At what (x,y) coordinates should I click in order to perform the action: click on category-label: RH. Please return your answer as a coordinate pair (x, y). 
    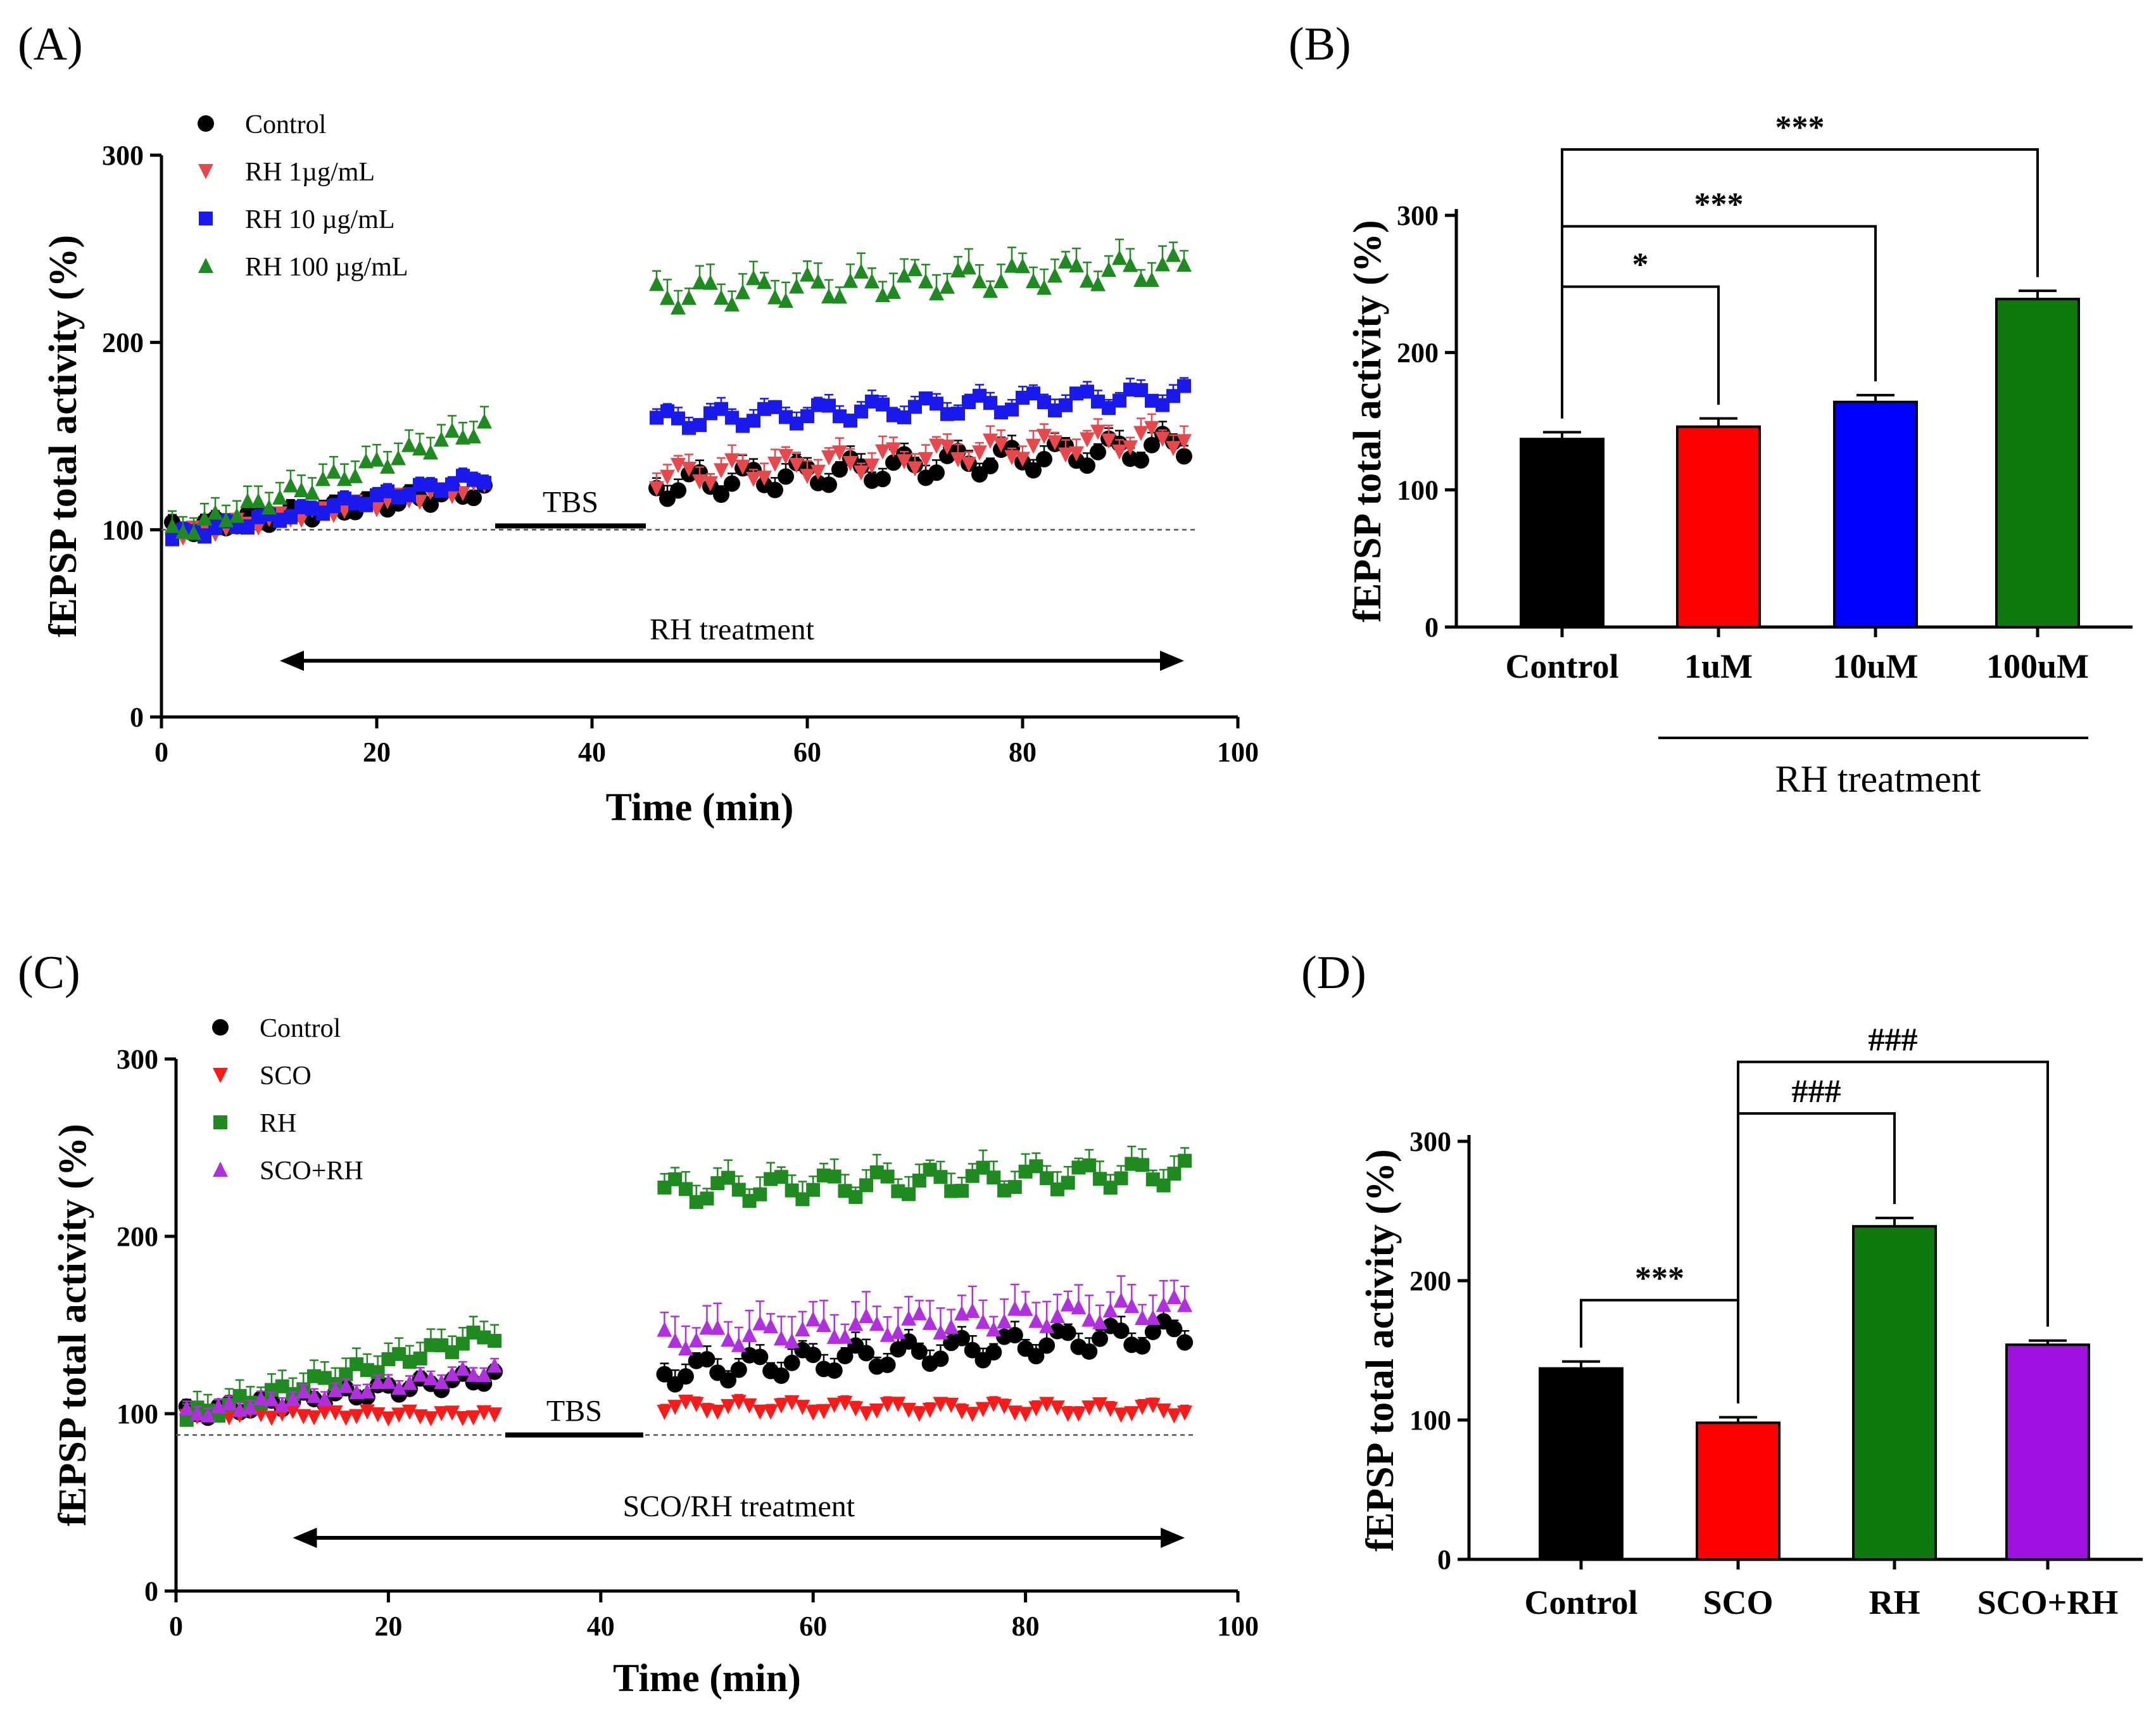
    Looking at the image, I should click on (1894, 1602).